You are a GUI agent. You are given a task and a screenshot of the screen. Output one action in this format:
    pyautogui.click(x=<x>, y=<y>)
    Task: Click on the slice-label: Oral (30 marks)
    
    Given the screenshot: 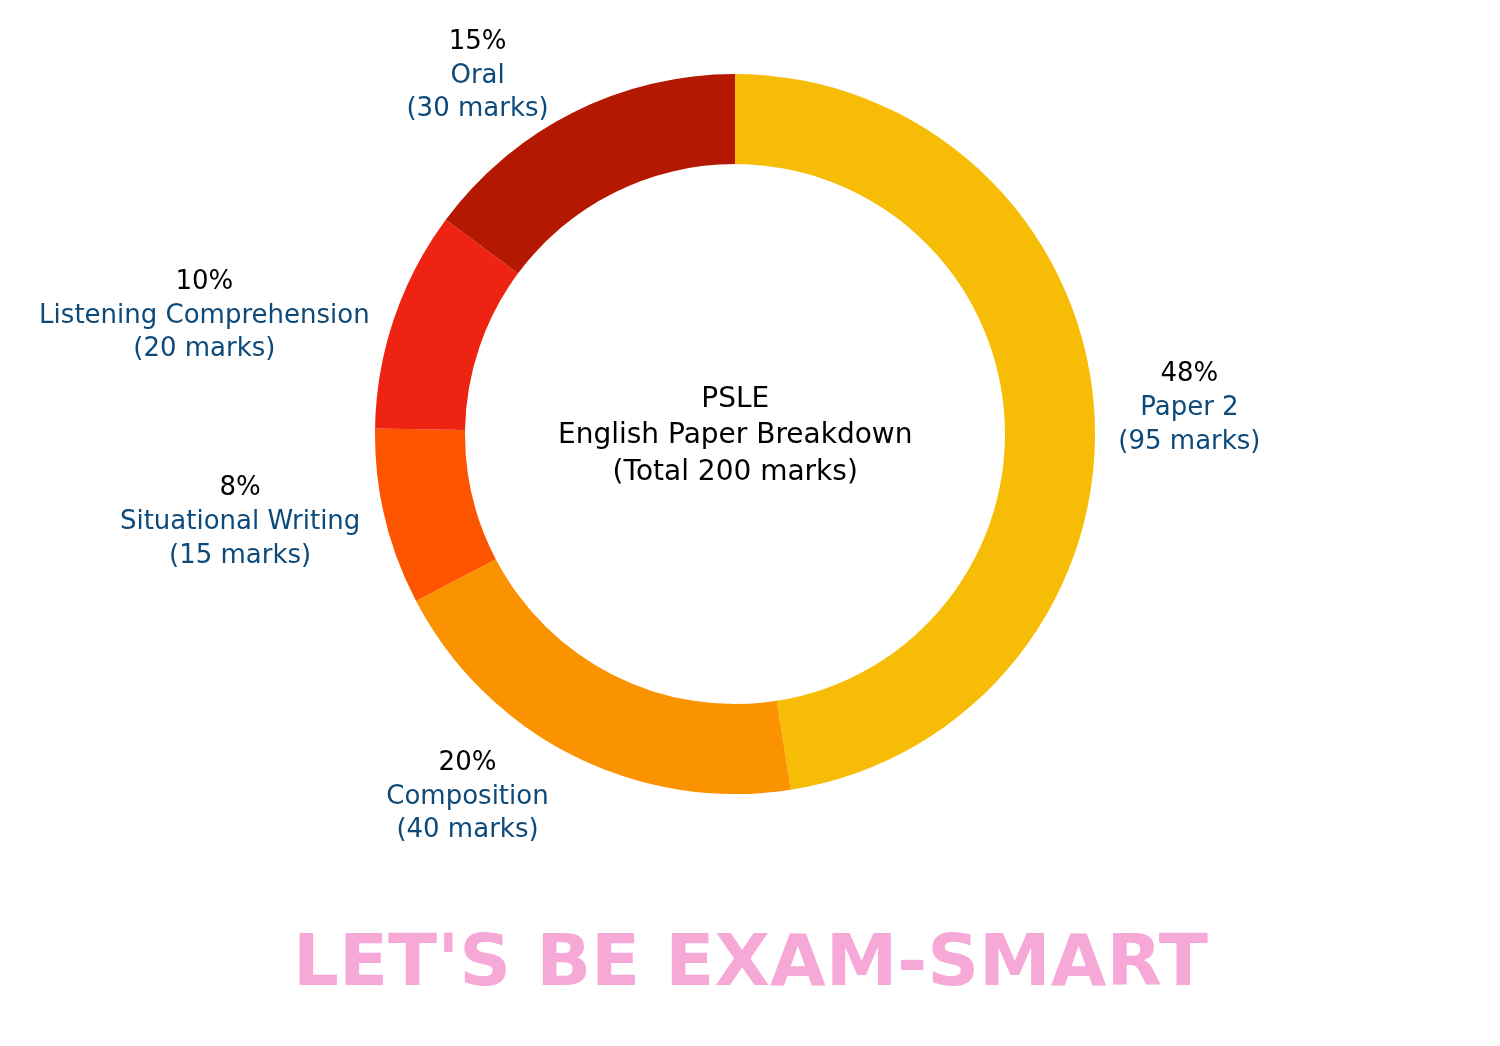 What is the action you would take?
    pyautogui.click(x=477, y=90)
    